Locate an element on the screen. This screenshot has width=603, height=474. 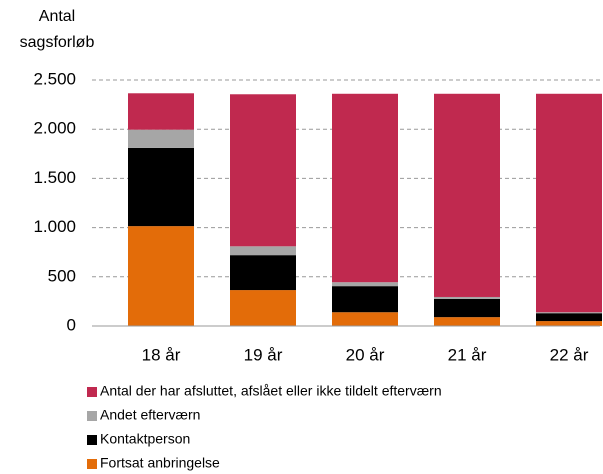
x-tick-label: 22 år is located at coordinates (569, 354).